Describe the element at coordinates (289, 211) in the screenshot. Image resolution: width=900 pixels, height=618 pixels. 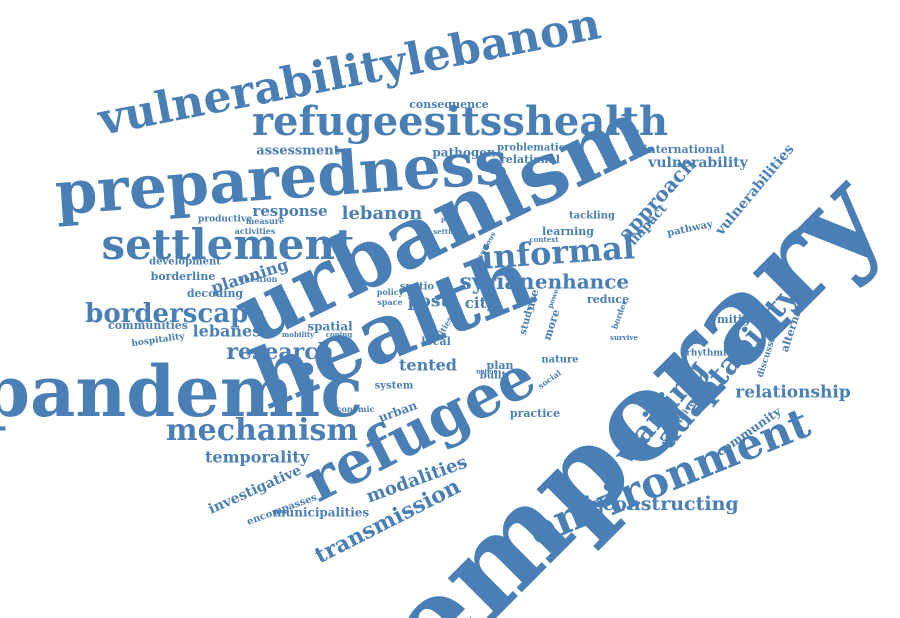
I see `word-response: response` at that location.